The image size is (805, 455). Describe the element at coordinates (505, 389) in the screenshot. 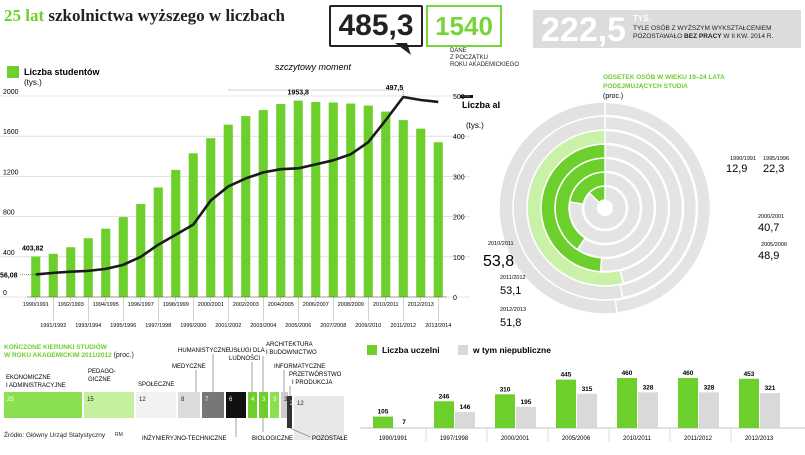

I see `uni-value-all: 310` at that location.